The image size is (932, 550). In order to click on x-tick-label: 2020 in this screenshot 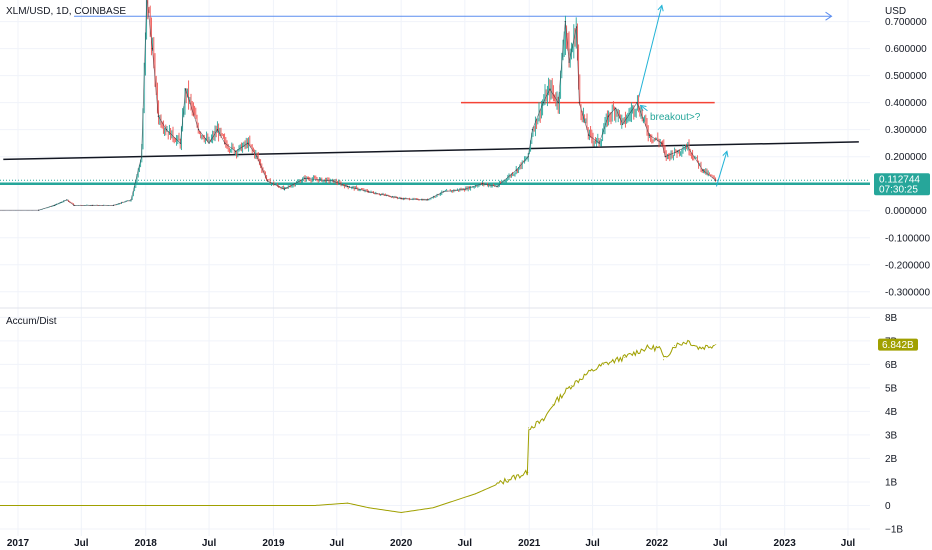, I will do `click(401, 543)`.